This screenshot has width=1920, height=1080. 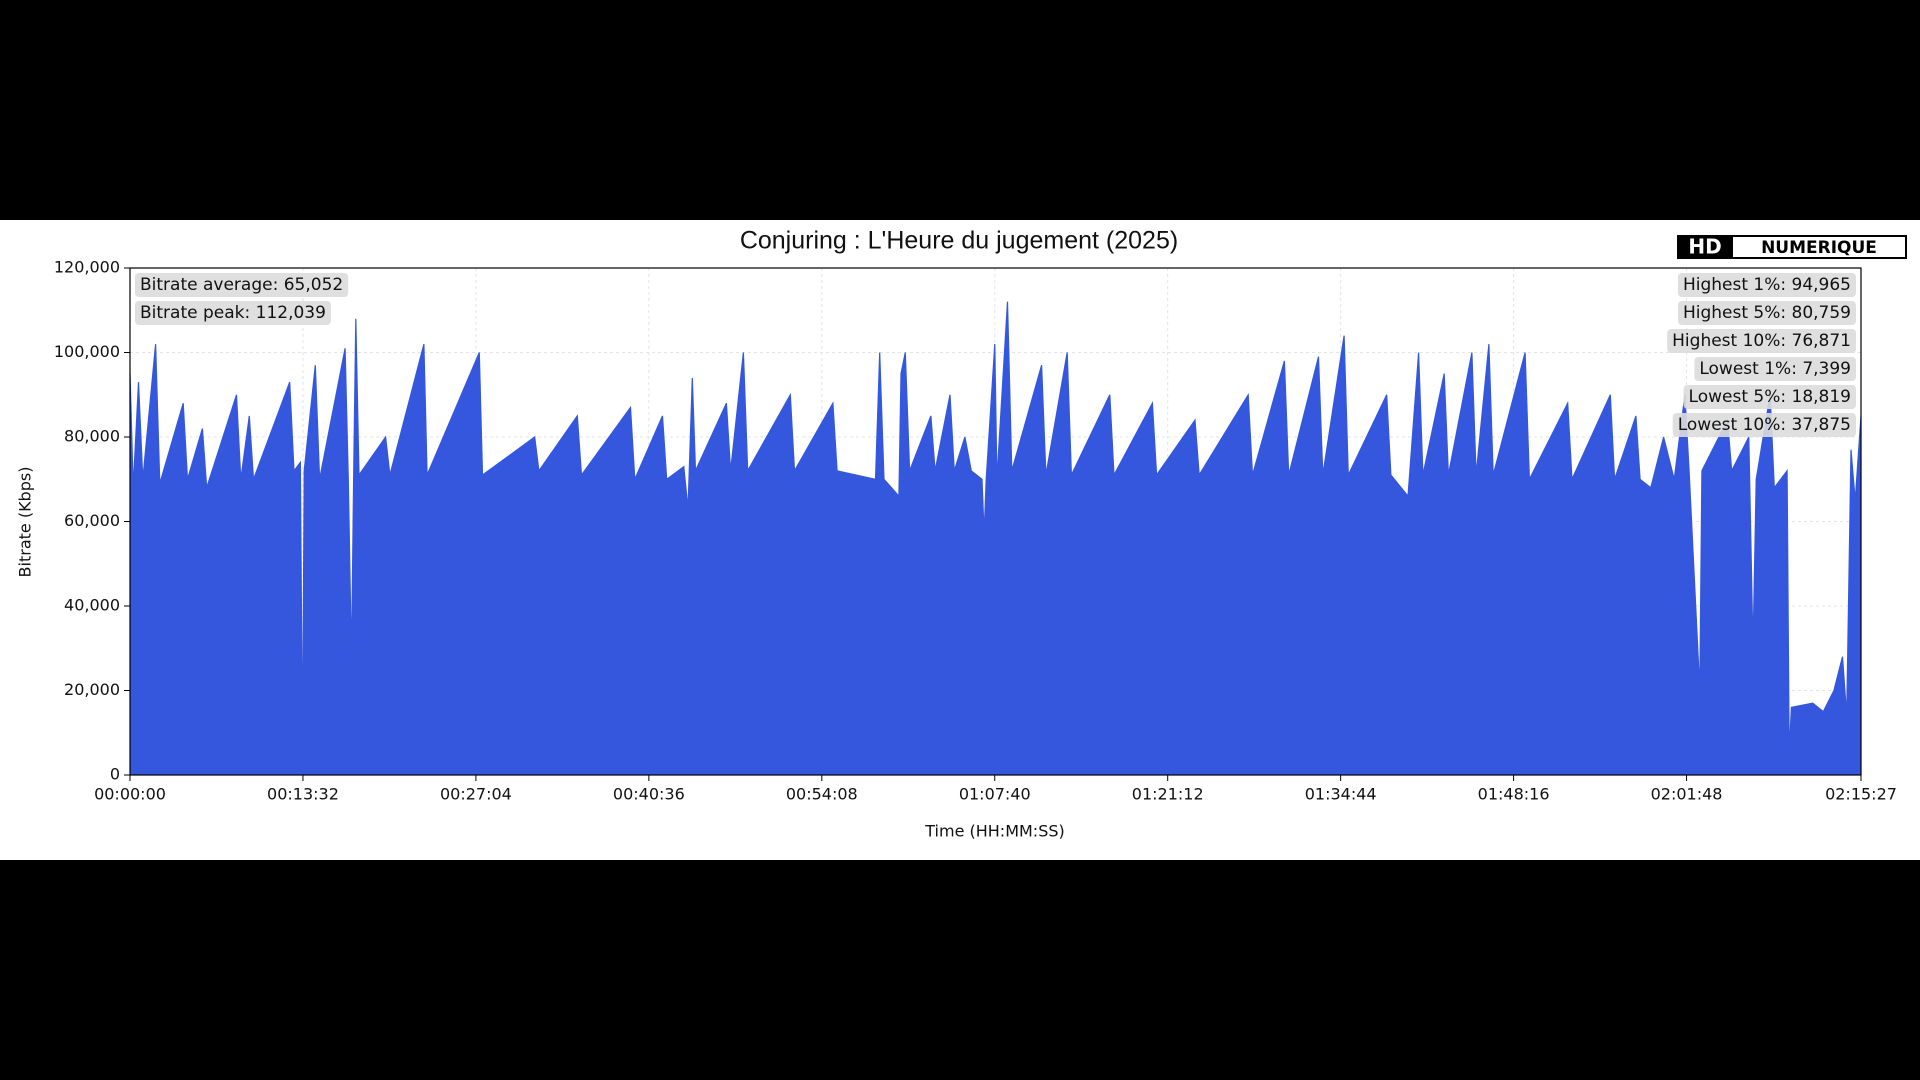 What do you see at coordinates (1861, 794) in the screenshot?
I see `x-tick-label: 02:15:27` at bounding box center [1861, 794].